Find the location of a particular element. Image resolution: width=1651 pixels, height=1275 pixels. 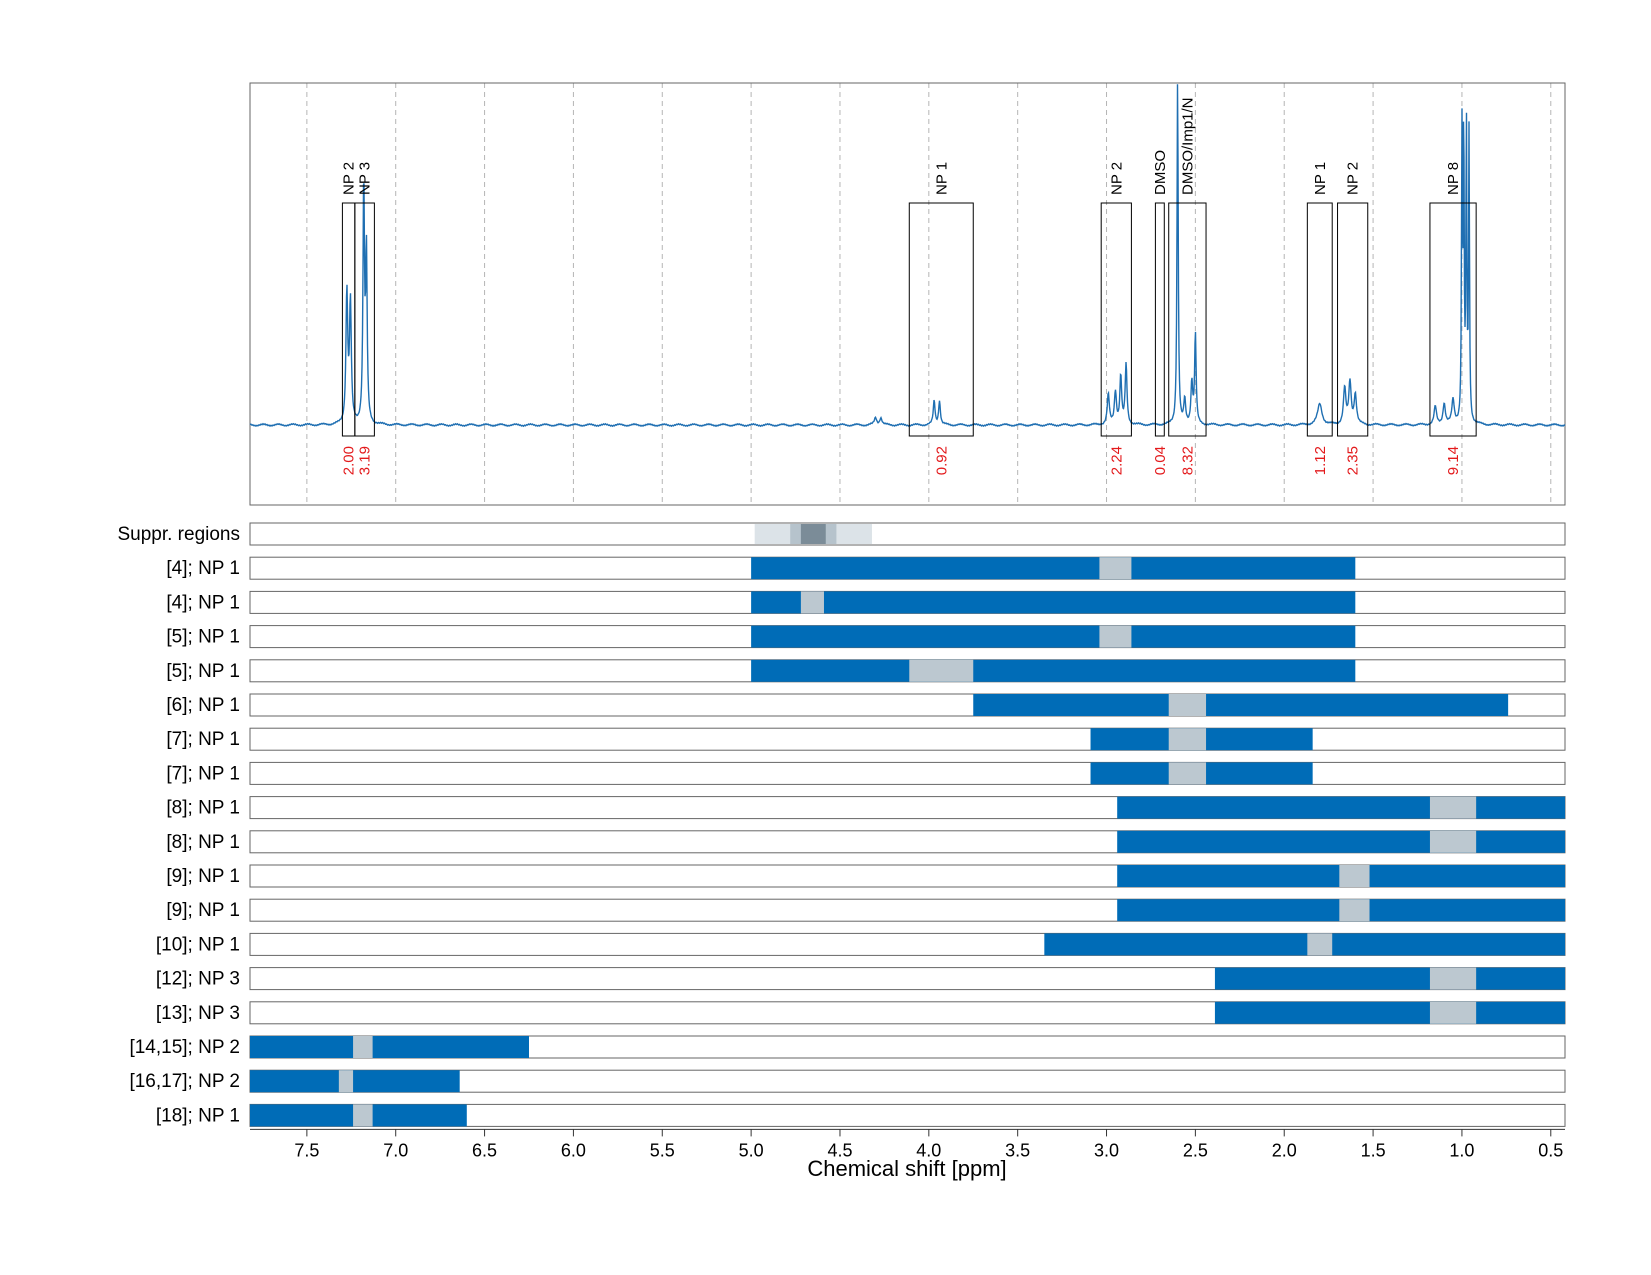

x-tick-label: 4.0 is located at coordinates (928, 1150).